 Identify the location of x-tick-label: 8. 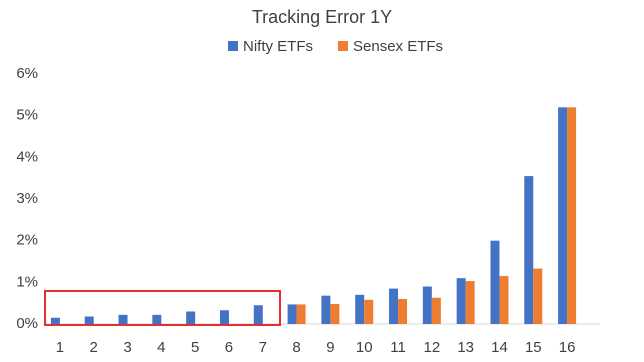
(296, 347).